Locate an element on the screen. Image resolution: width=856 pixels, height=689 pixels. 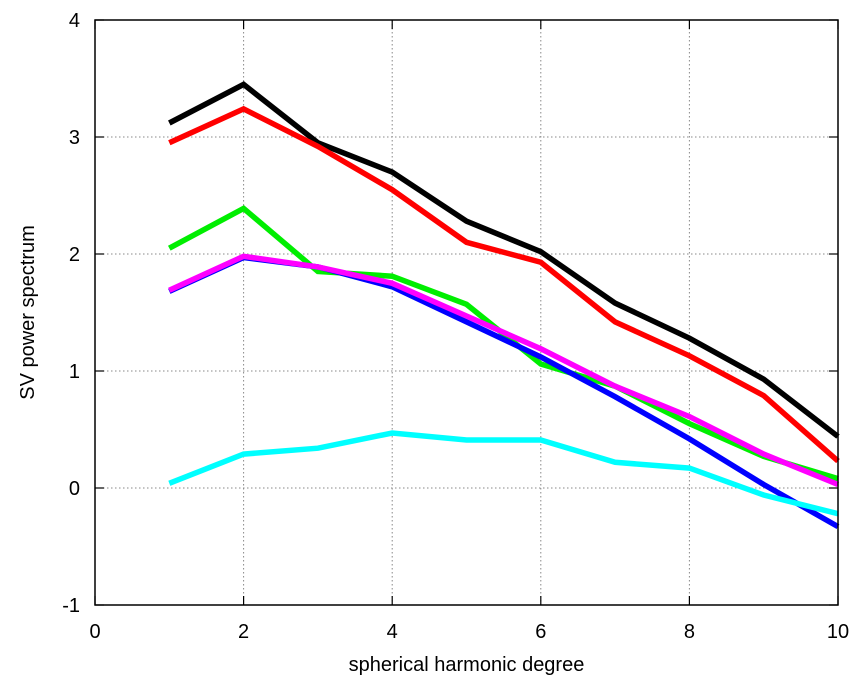
x-tick-label: 8 is located at coordinates (689, 632).